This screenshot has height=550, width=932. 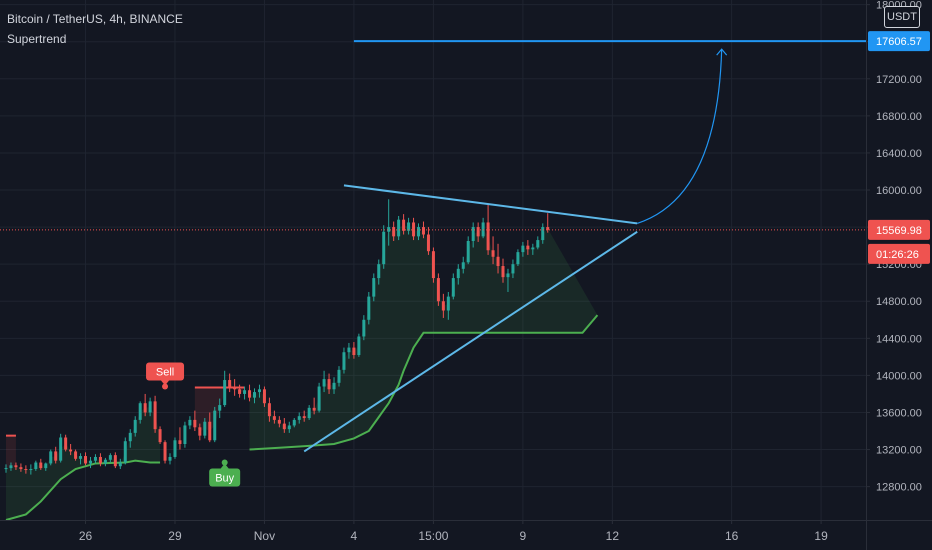 I want to click on signal-sell-badge, so click(x=165, y=371).